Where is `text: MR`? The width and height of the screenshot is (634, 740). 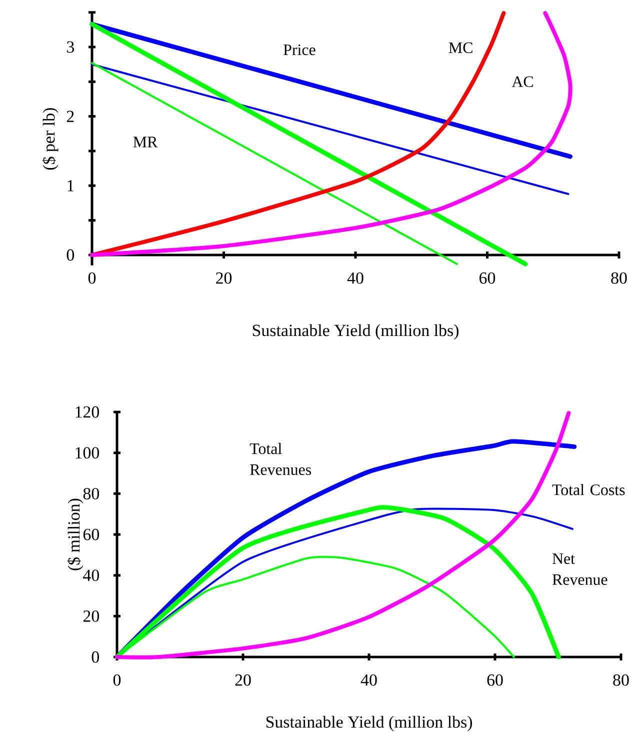
text: MR is located at coordinates (145, 142).